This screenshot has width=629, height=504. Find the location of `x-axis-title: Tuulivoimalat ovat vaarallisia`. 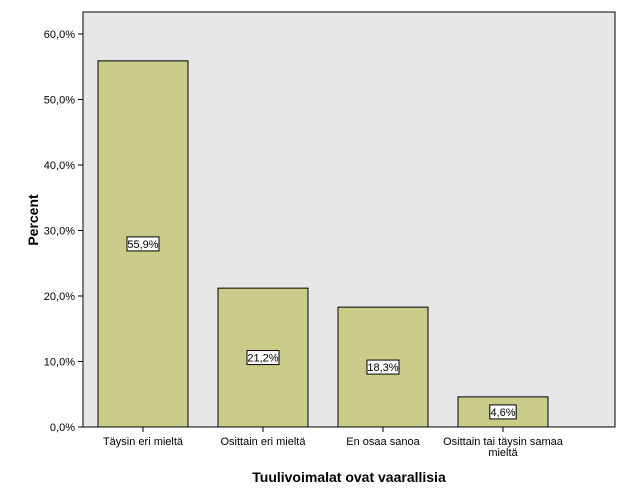

x-axis-title: Tuulivoimalat ovat vaarallisia is located at coordinates (349, 477).